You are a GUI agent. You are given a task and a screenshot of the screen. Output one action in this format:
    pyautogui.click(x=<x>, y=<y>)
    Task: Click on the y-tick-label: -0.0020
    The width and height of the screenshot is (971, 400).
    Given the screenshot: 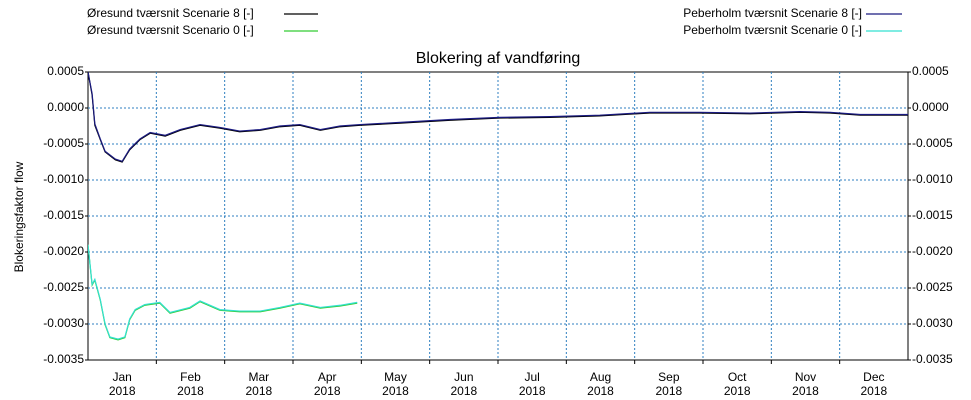 What is the action you would take?
    pyautogui.click(x=63, y=251)
    